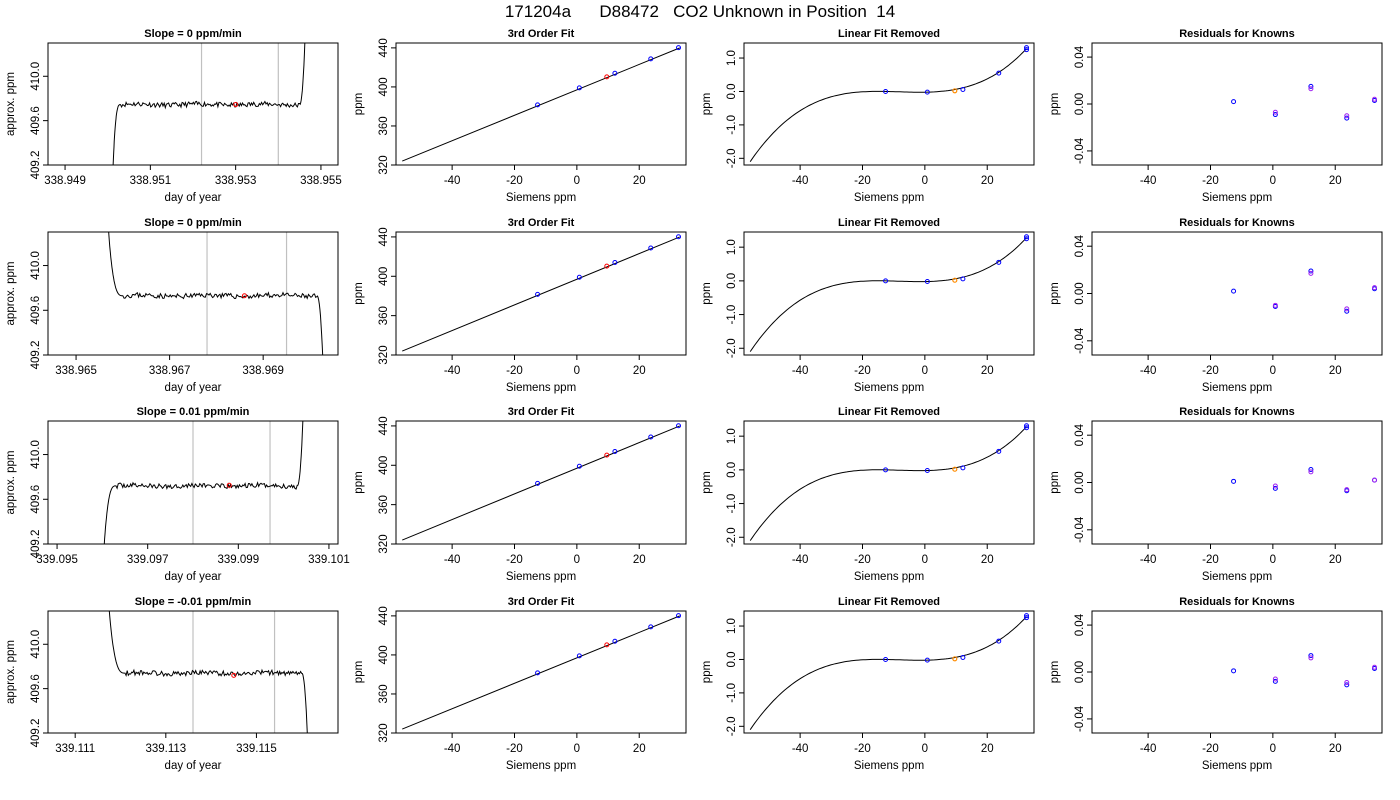 This screenshot has width=1400, height=800. What do you see at coordinates (76, 371) in the screenshot?
I see `x-tick-label: 338.965` at bounding box center [76, 371].